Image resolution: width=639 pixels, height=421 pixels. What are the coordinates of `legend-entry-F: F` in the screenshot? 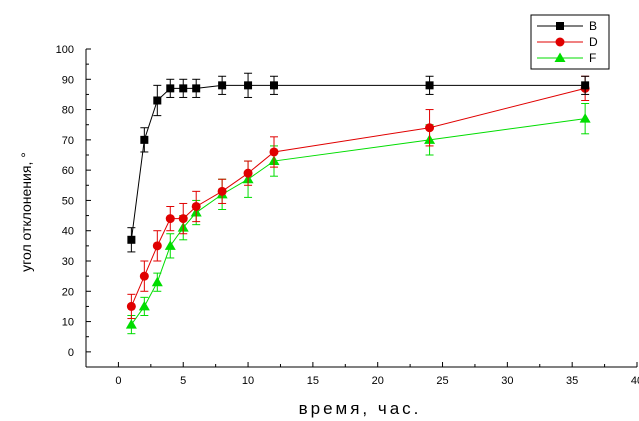 It's located at (566, 58).